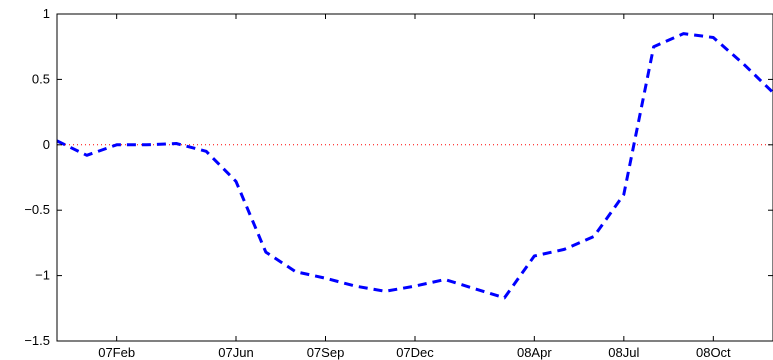 Image resolution: width=773 pixels, height=360 pixels. I want to click on x-tick-label: 07Feb, so click(116, 352).